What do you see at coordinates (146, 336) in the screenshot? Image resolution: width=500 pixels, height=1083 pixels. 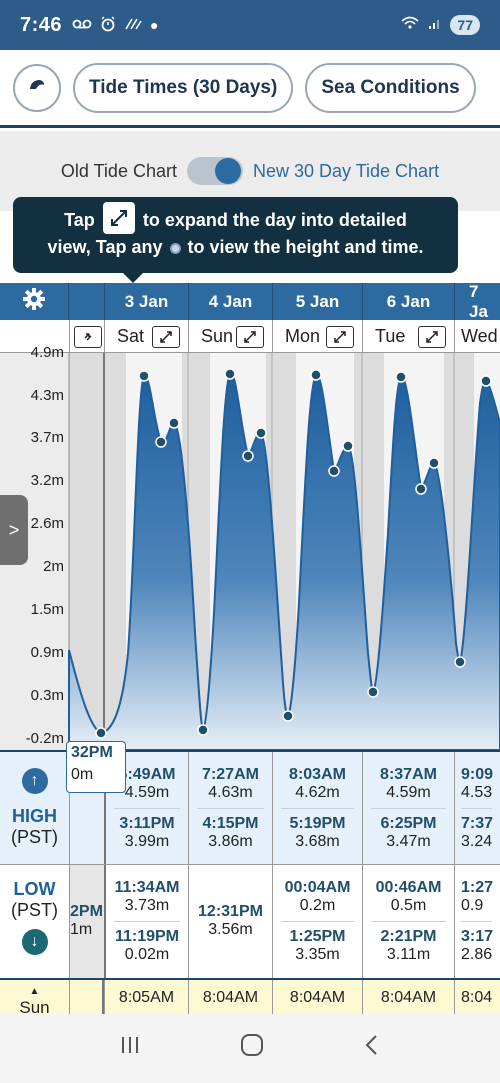 I see `day-cell-0: Sat` at bounding box center [146, 336].